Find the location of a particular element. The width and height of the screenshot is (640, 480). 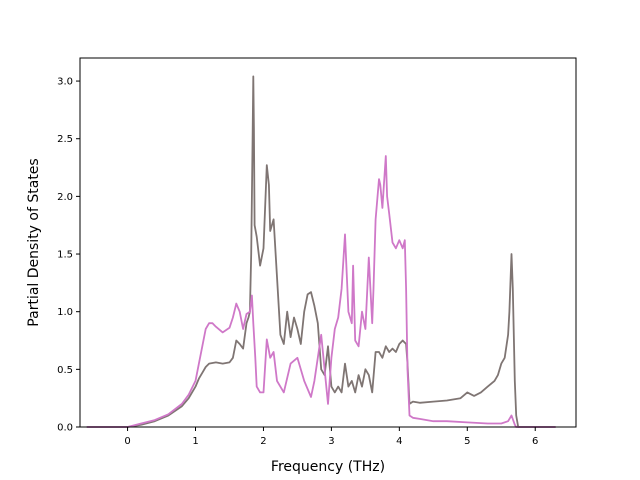

x-tick-label: 3 is located at coordinates (331, 441).